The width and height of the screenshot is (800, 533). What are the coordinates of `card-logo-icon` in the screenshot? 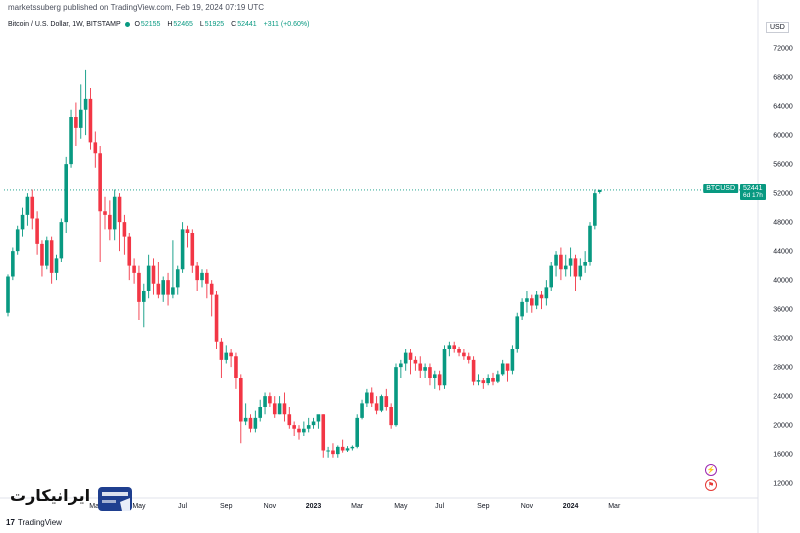 It's located at (115, 499).